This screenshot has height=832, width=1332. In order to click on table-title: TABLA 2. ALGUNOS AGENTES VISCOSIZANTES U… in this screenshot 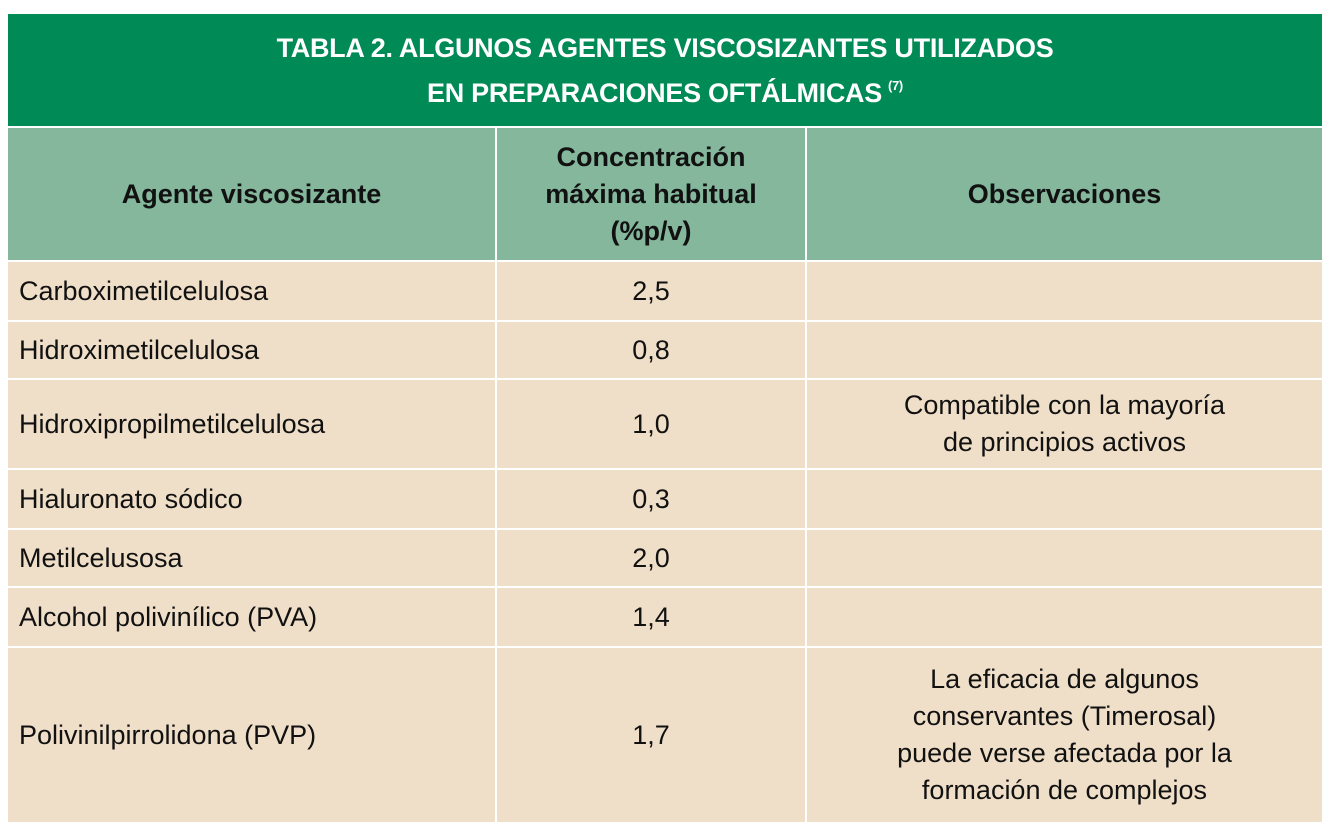, I will do `click(665, 70)`.